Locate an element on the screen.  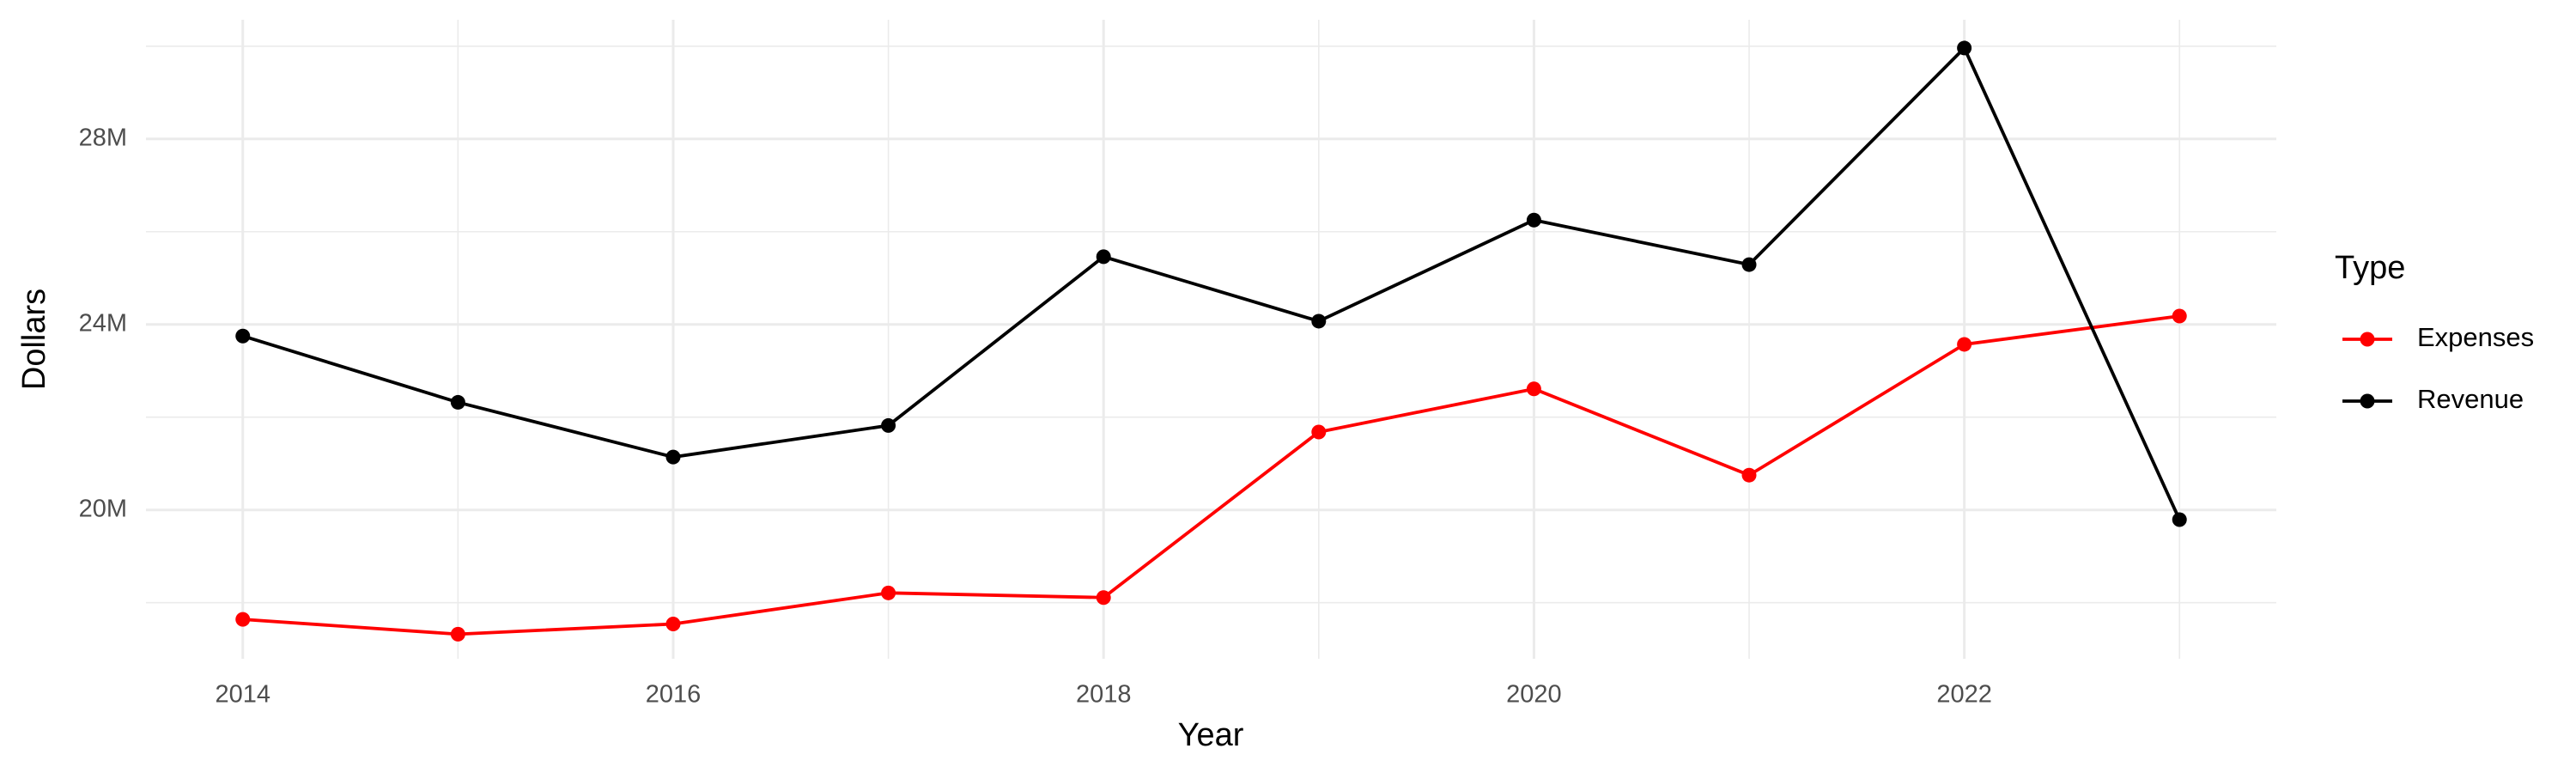
x-tick-label: 2018 is located at coordinates (1104, 695).